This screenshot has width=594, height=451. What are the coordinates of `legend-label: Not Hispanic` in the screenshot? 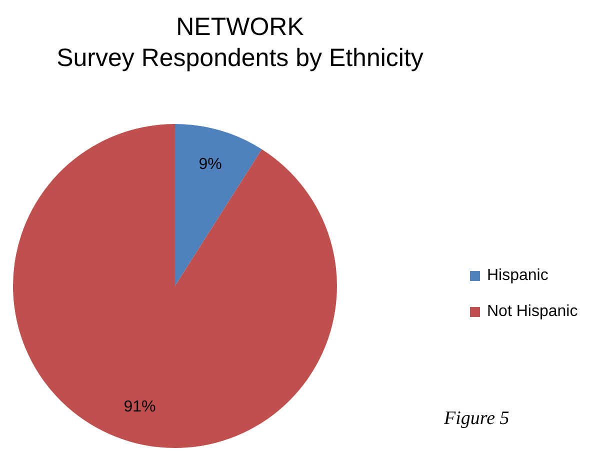 It's located at (532, 312).